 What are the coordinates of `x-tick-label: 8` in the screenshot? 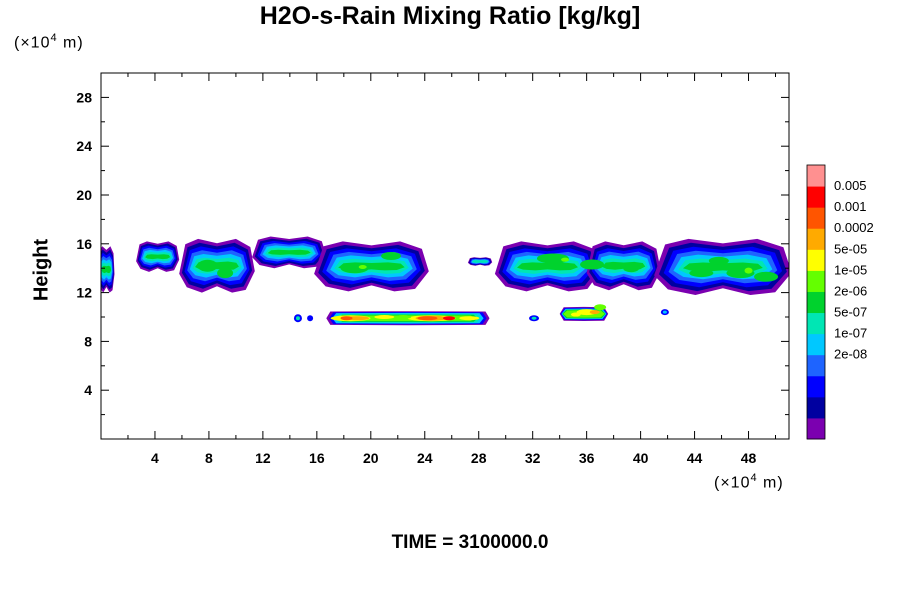 It's located at (209, 458).